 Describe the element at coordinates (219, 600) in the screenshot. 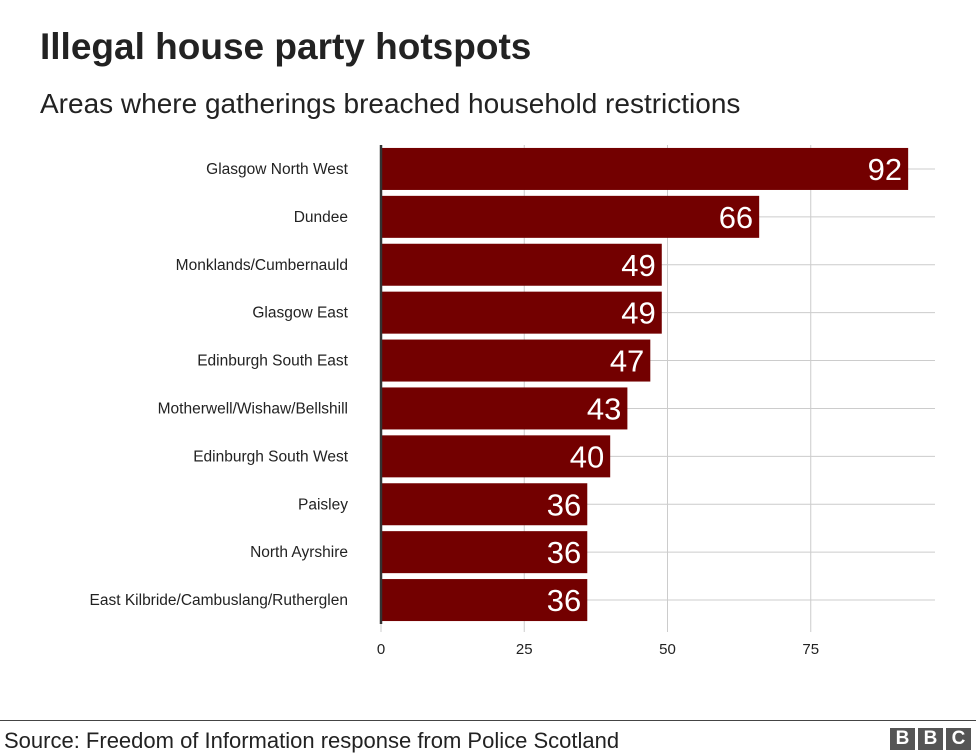

I see `category-label: East Kilbride/Cambuslang/Rutherglen` at that location.